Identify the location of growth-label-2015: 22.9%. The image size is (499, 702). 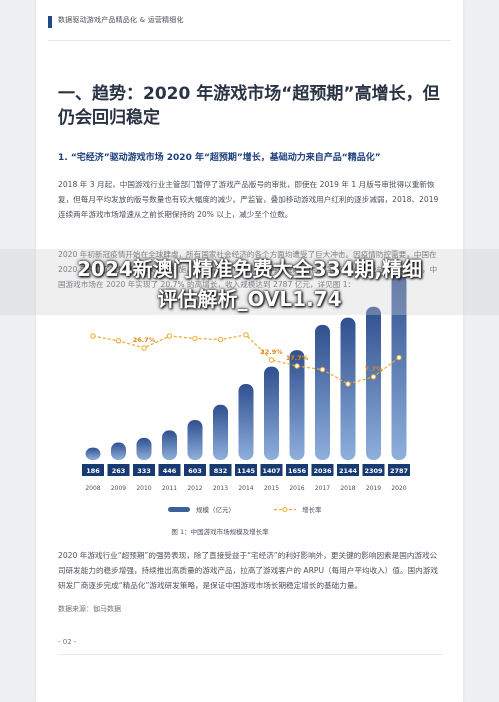
(271, 352).